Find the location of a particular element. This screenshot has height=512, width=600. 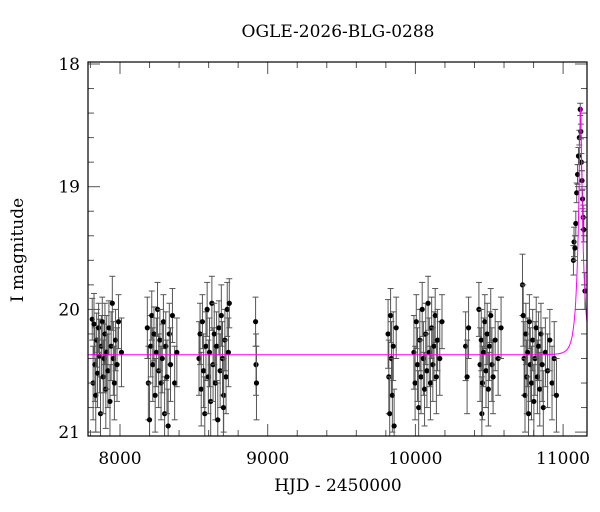

y-tick-label: 21 is located at coordinates (69, 433).